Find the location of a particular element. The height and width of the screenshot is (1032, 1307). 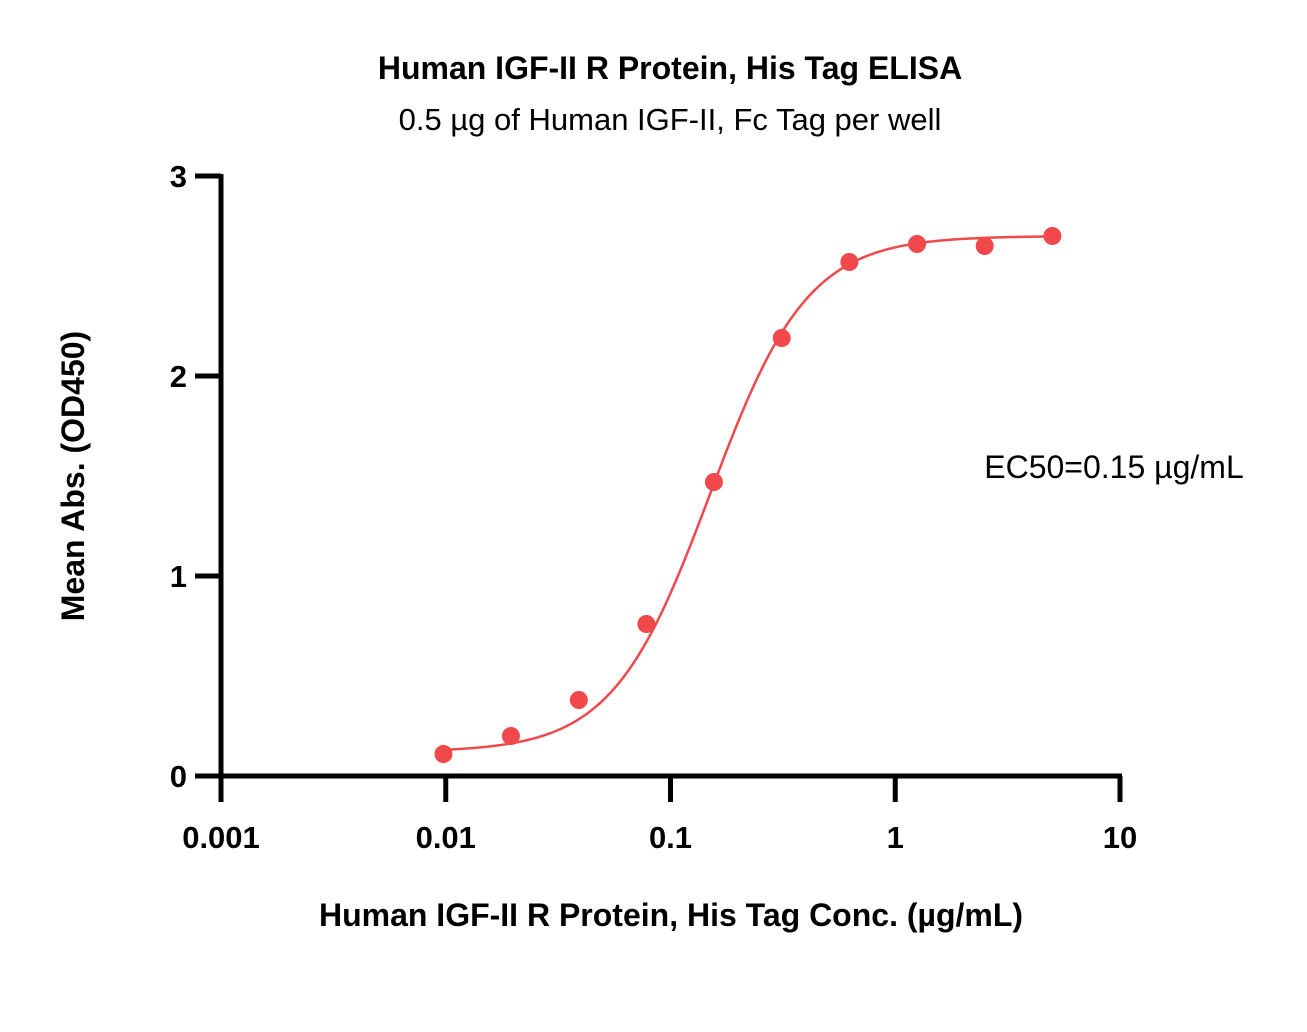

x-tick-label-3: 1 is located at coordinates (895, 837).